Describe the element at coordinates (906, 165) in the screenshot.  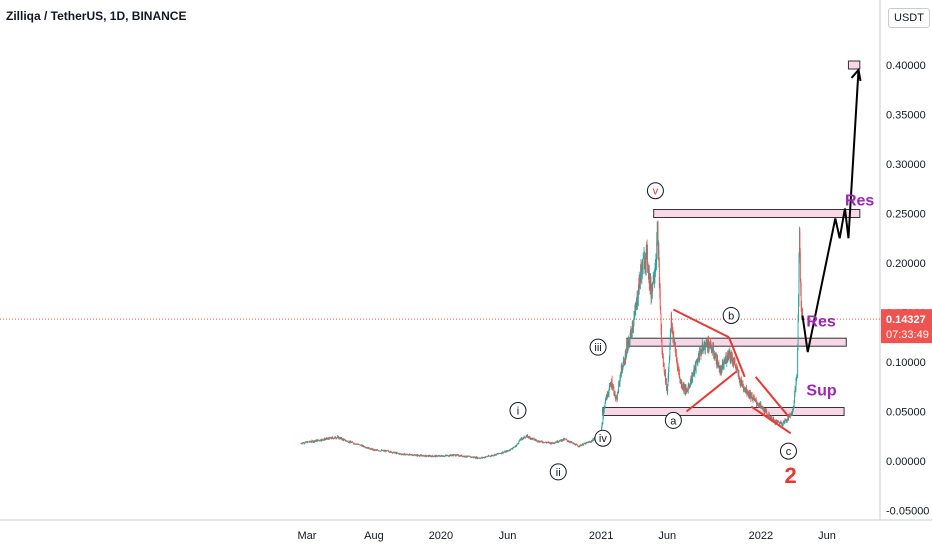
I see `y-tick-label: 0.30000` at that location.